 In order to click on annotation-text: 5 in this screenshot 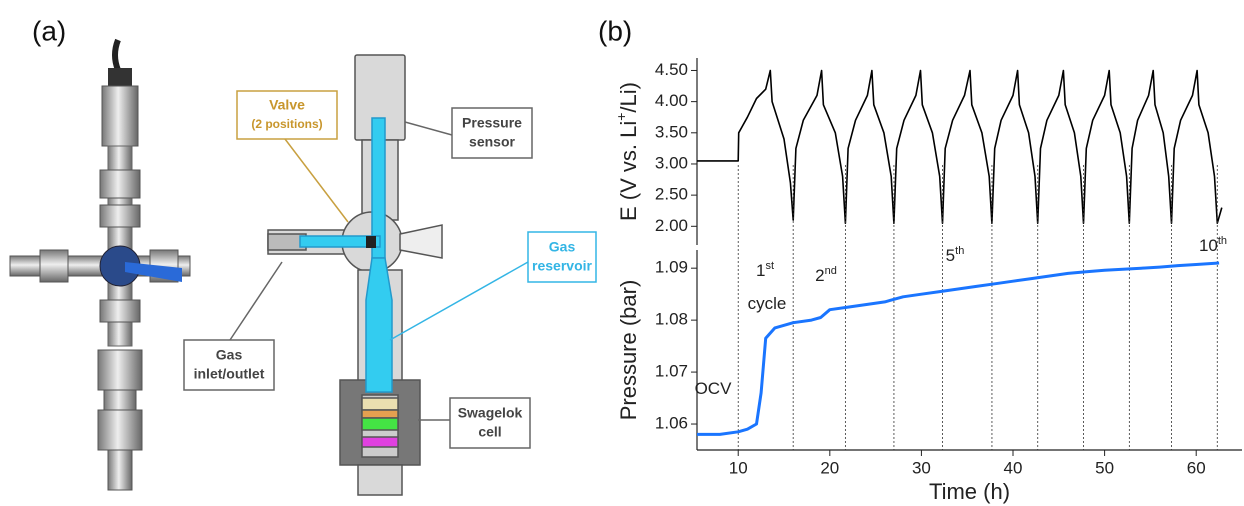, I will do `click(950, 255)`.